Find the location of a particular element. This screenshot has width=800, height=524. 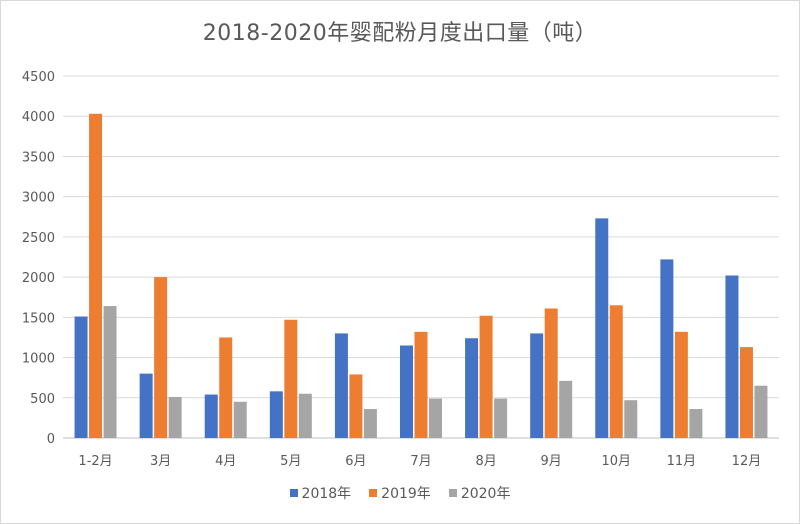

bar-2020年-1-2月 is located at coordinates (110, 372).